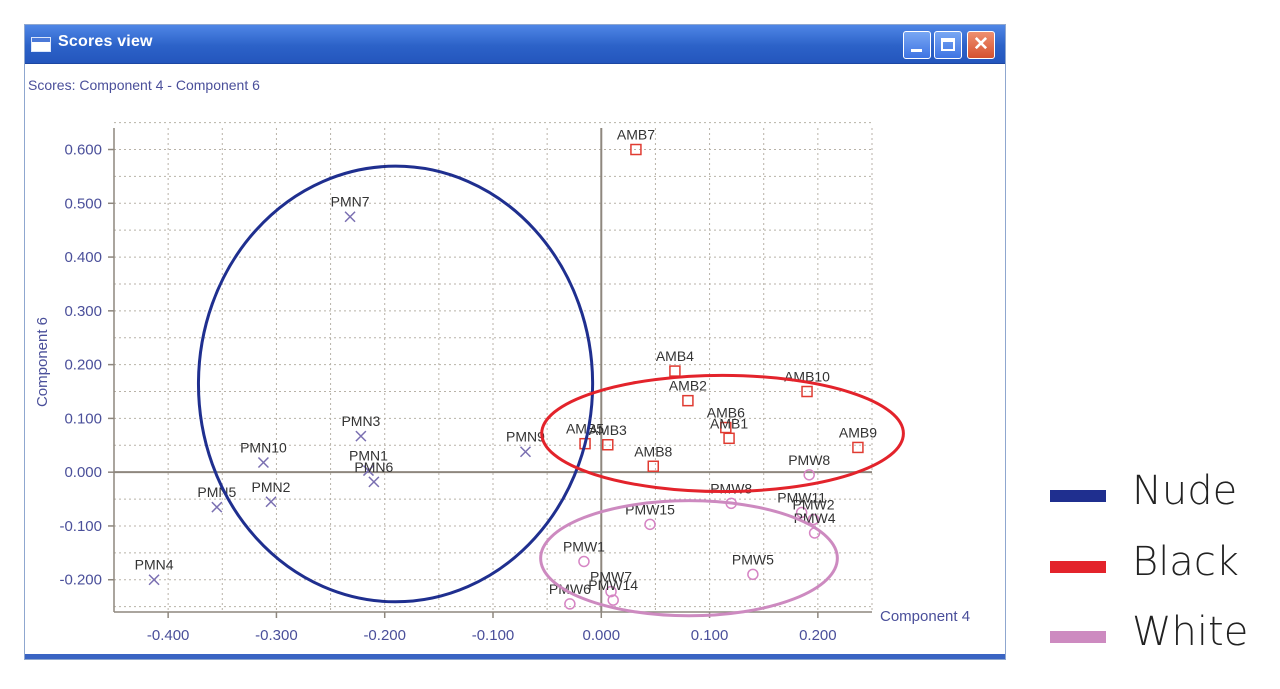  What do you see at coordinates (361, 436) in the screenshot?
I see `point-marker-pmn3` at bounding box center [361, 436].